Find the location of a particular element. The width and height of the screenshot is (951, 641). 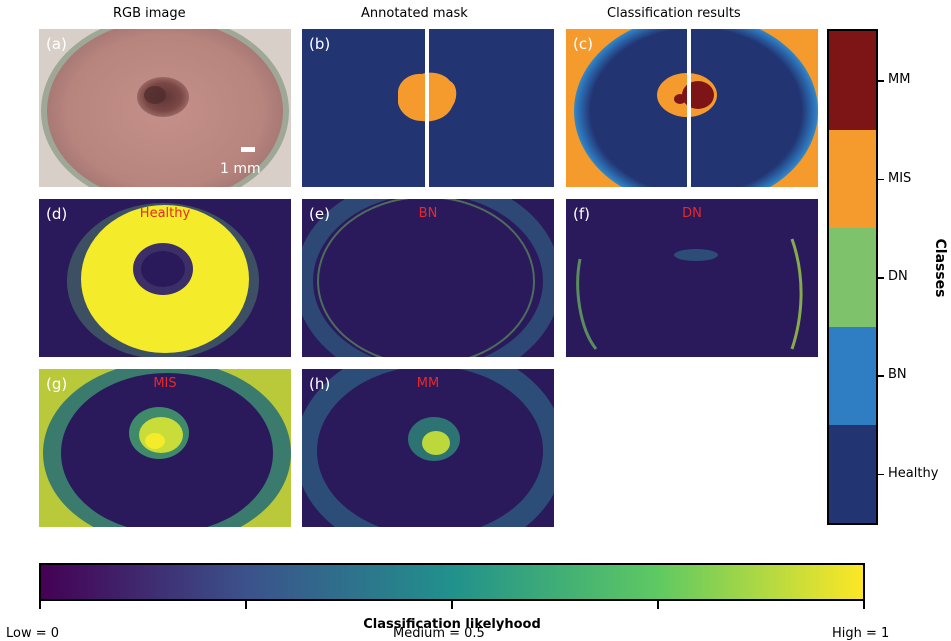

likelihood-colorbar-title: Classification likelyhood is located at coordinates (452, 624).